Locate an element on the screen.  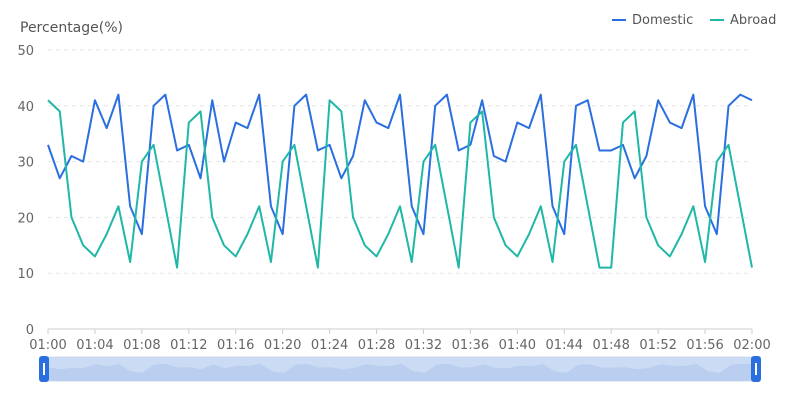
y-tick-label: 50 is located at coordinates (25, 51).